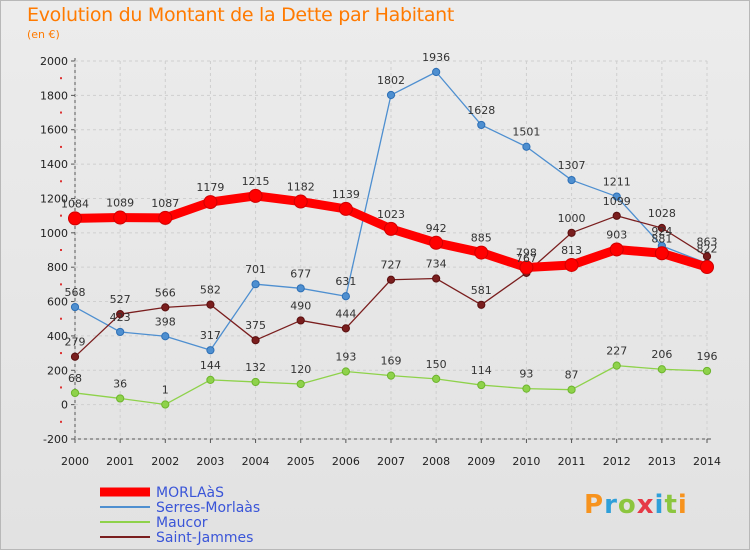 The width and height of the screenshot is (750, 550). What do you see at coordinates (662, 213) in the screenshot?
I see `data-label: 1028` at bounding box center [662, 213].